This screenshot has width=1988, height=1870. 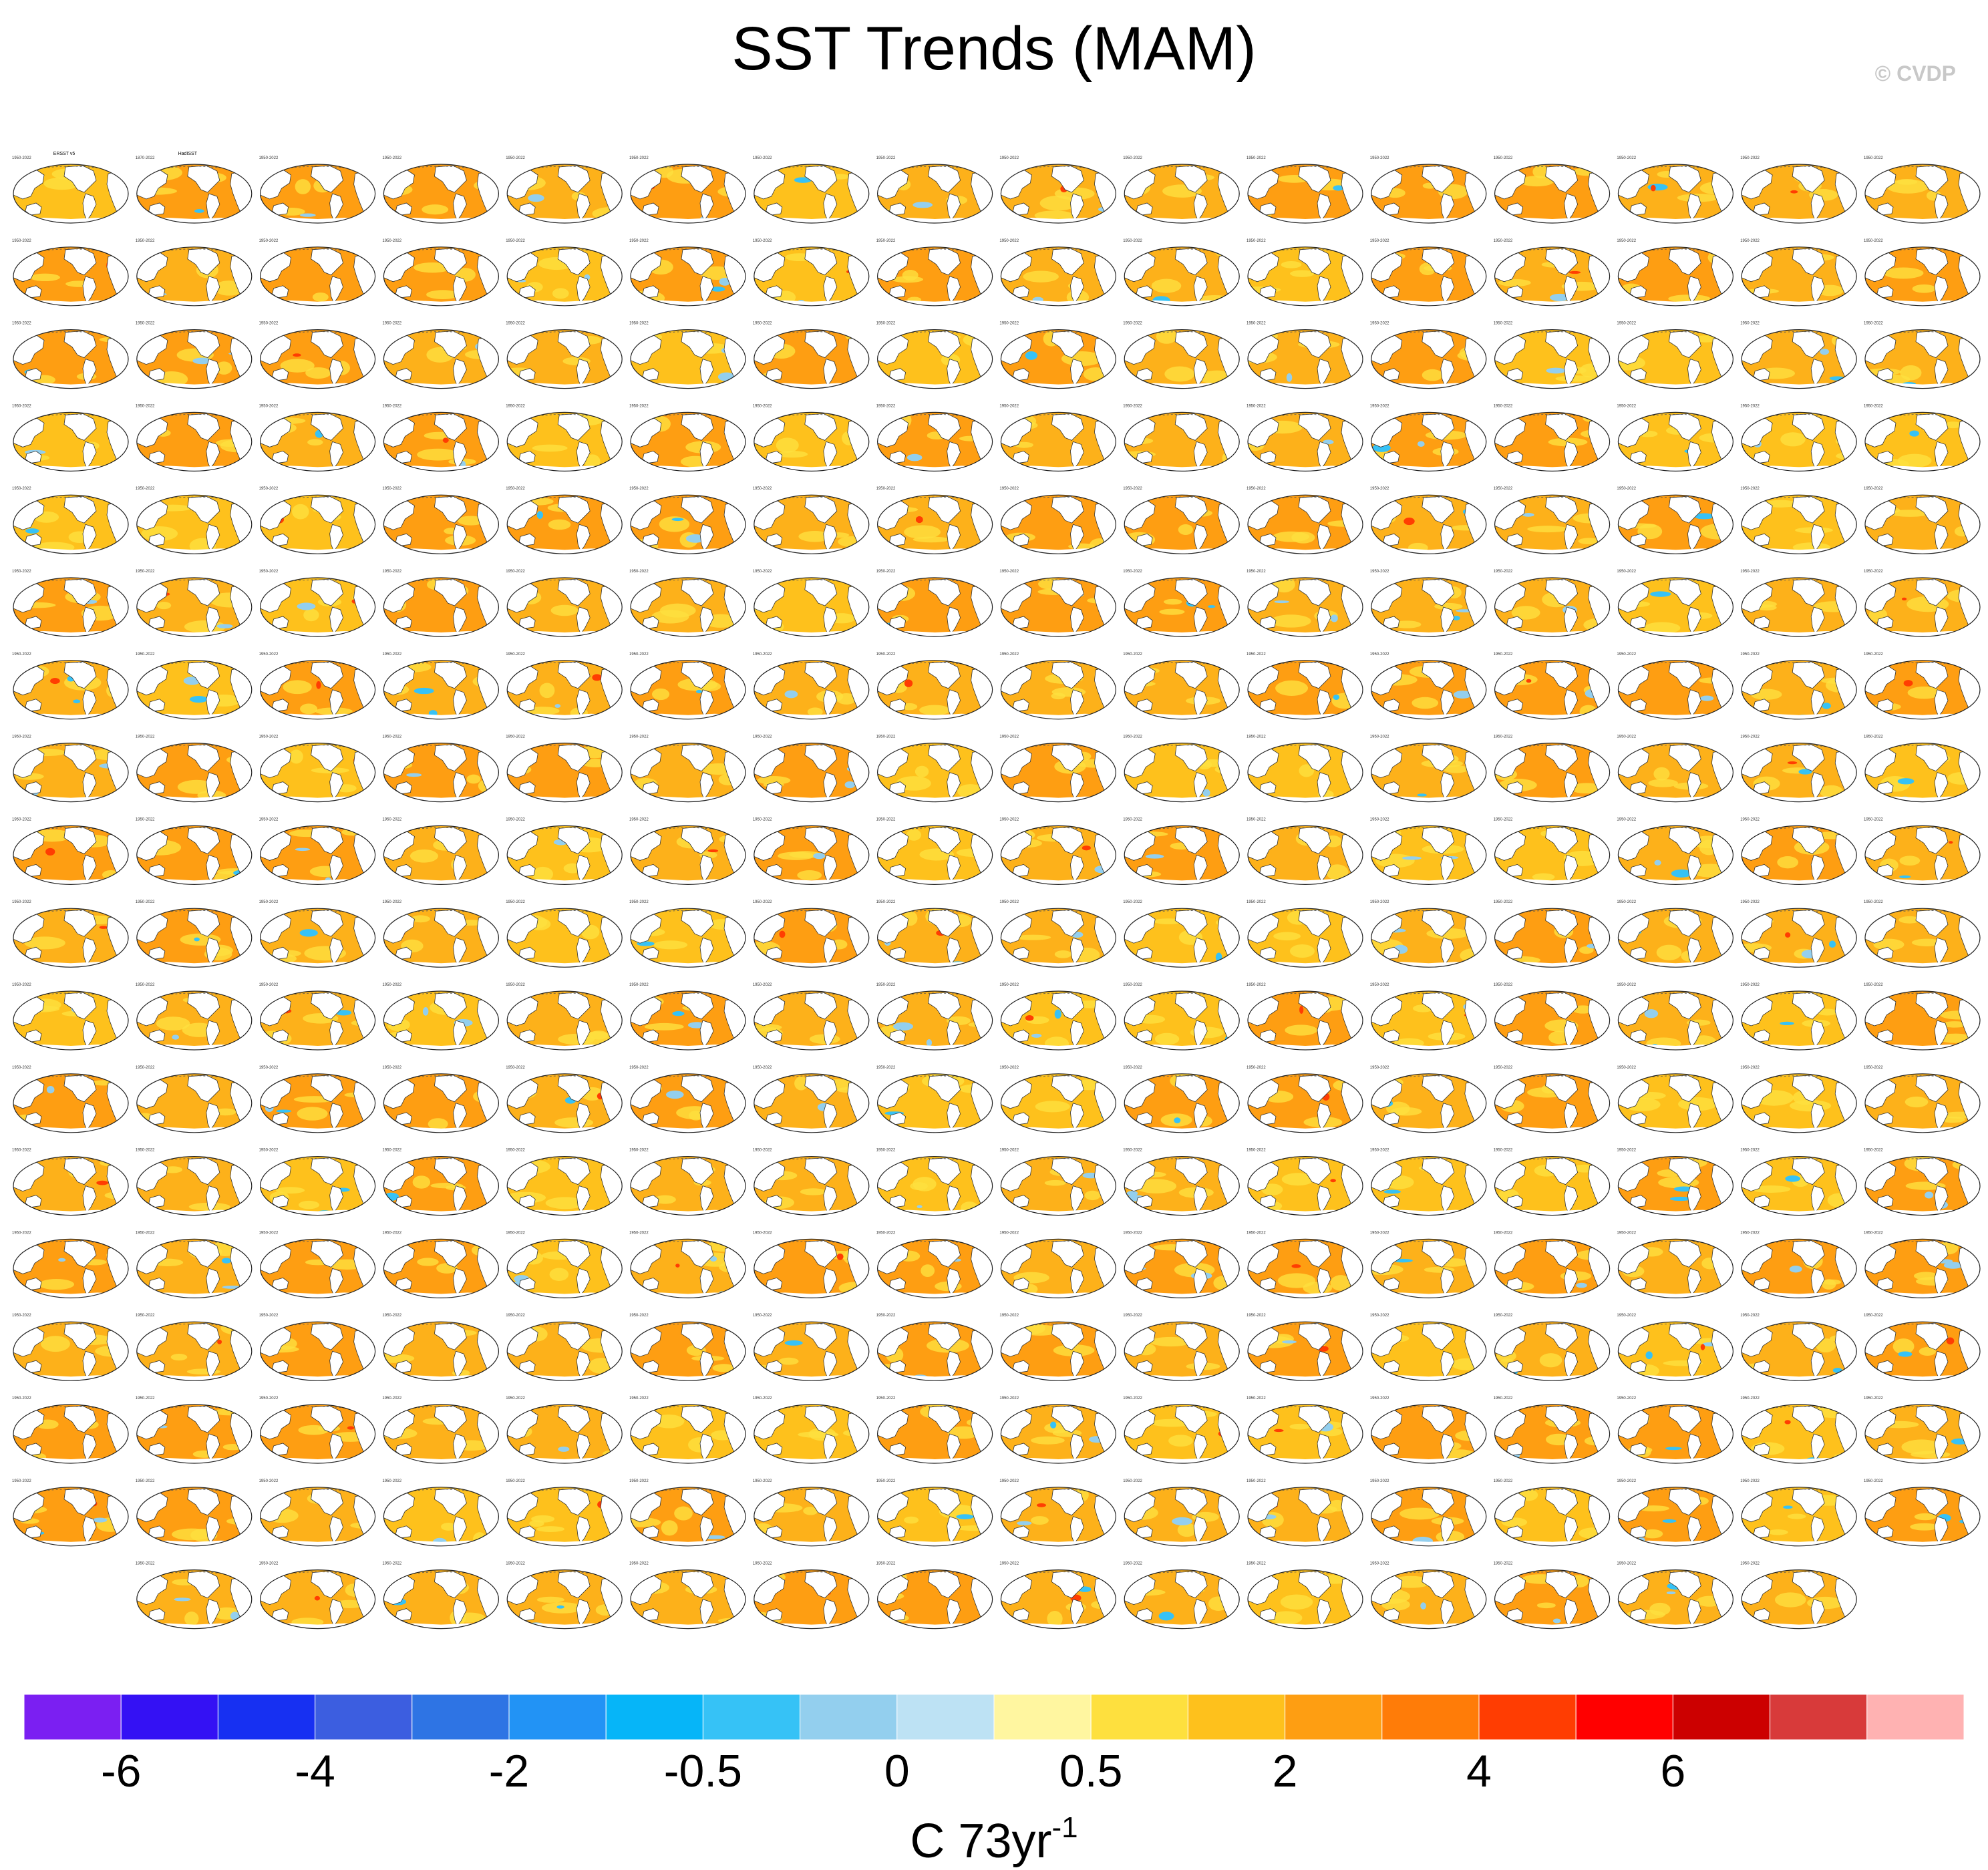 What do you see at coordinates (1915, 73) in the screenshot?
I see `cvdp-credit: © CVDP` at bounding box center [1915, 73].